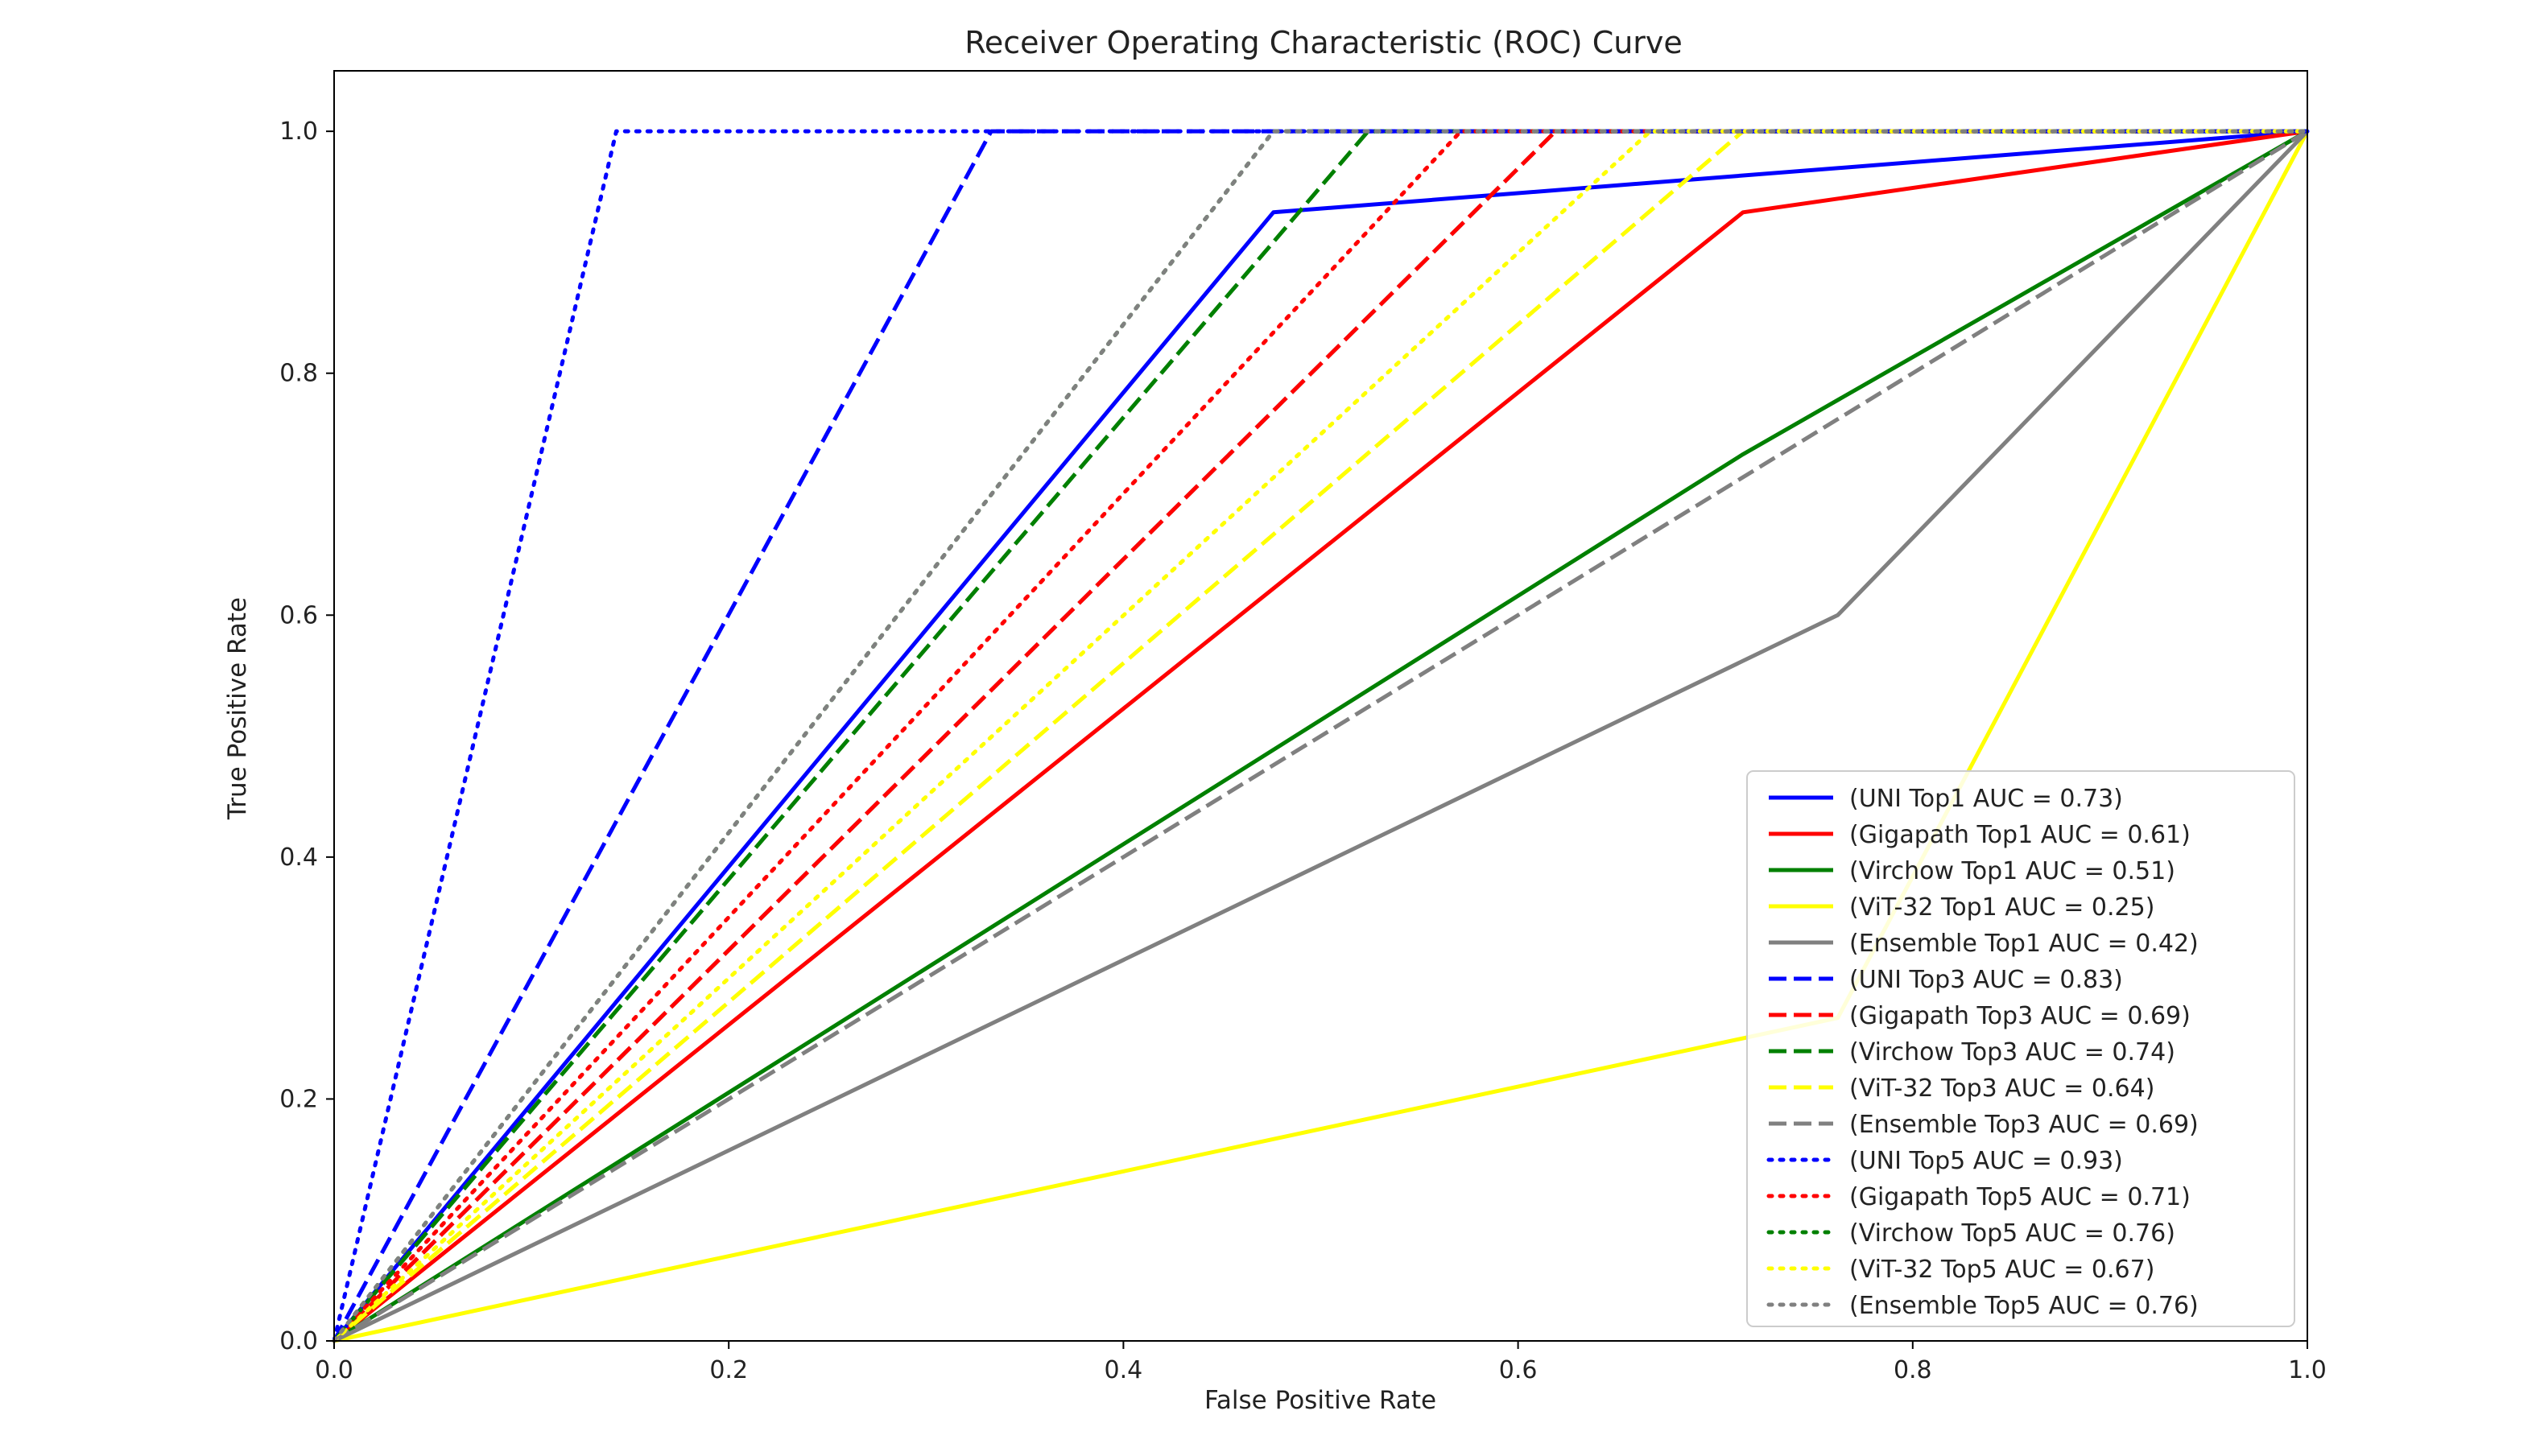 Image resolution: width=2536 pixels, height=1456 pixels. What do you see at coordinates (298, 132) in the screenshot?
I see `y-tick-label: 1.0` at bounding box center [298, 132].